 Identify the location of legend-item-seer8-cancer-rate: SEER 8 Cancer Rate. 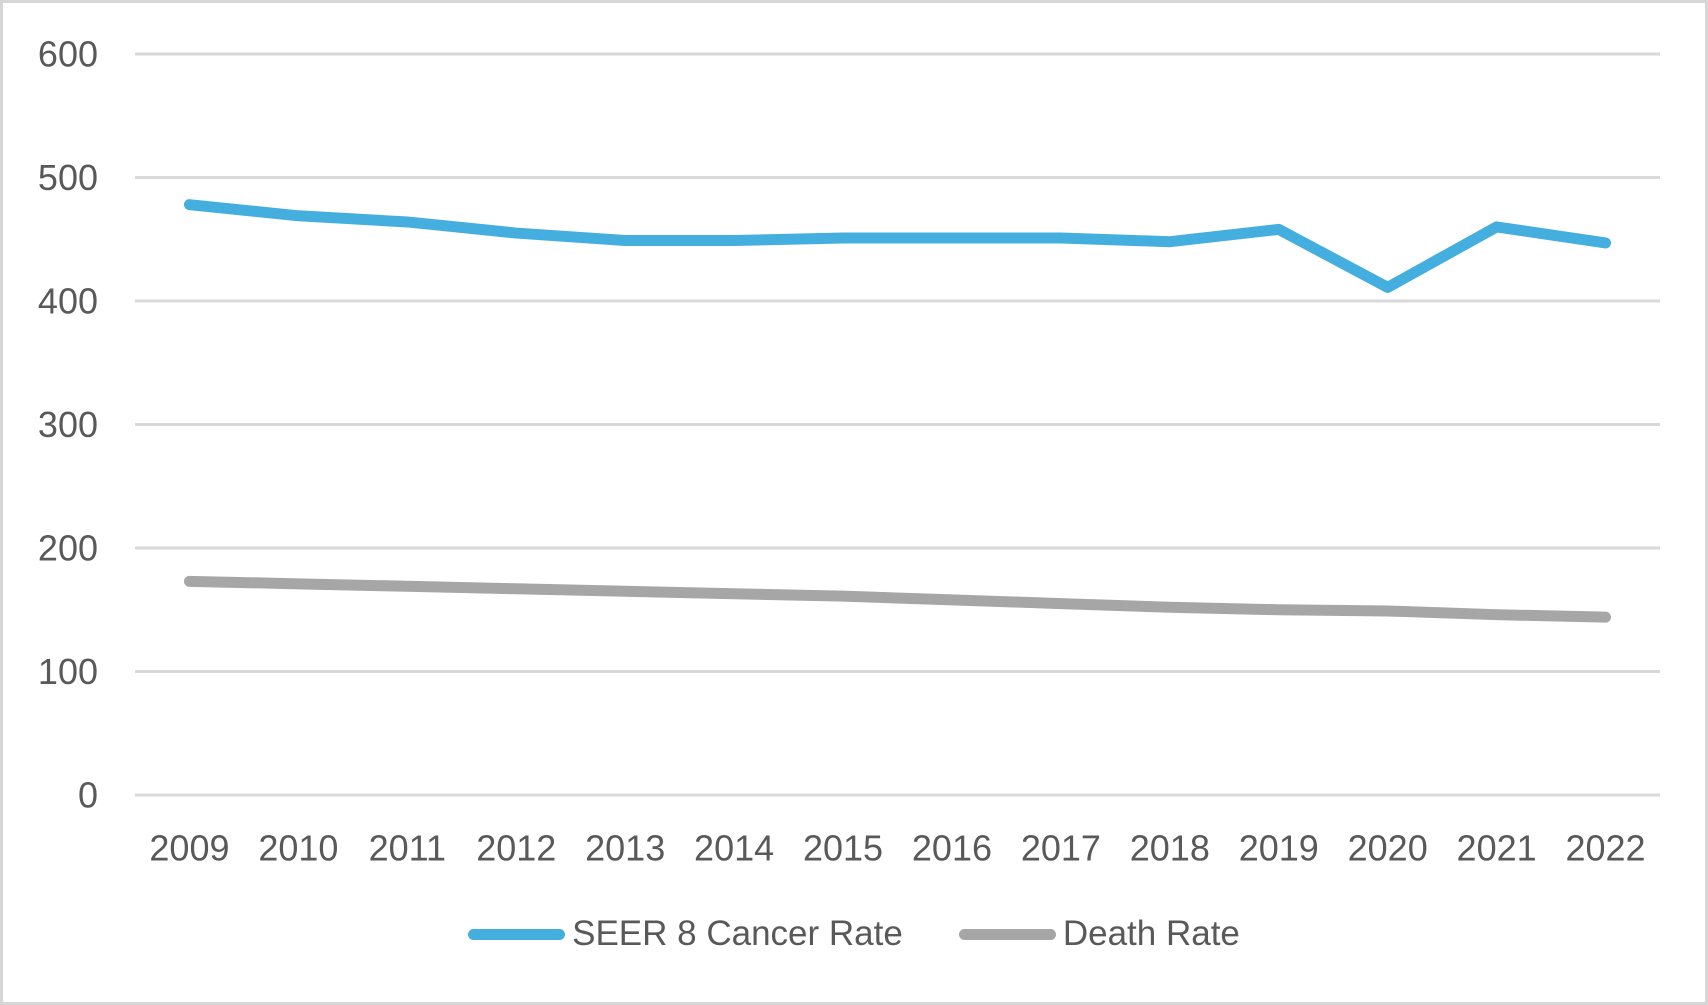
(685, 934).